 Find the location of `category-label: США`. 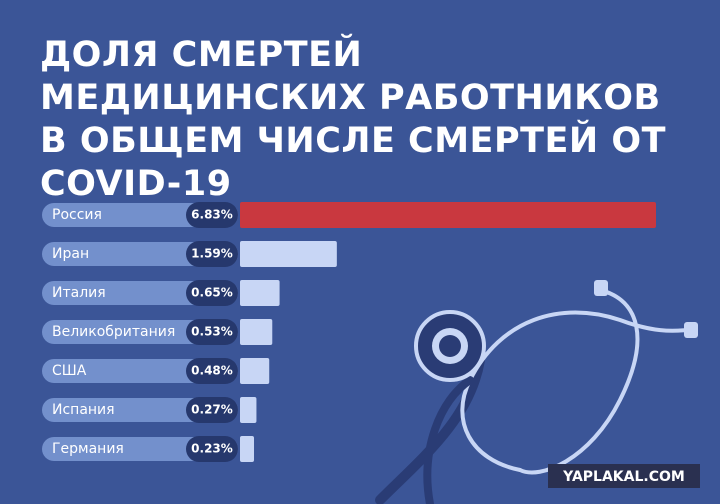

category-label: США is located at coordinates (69, 371).